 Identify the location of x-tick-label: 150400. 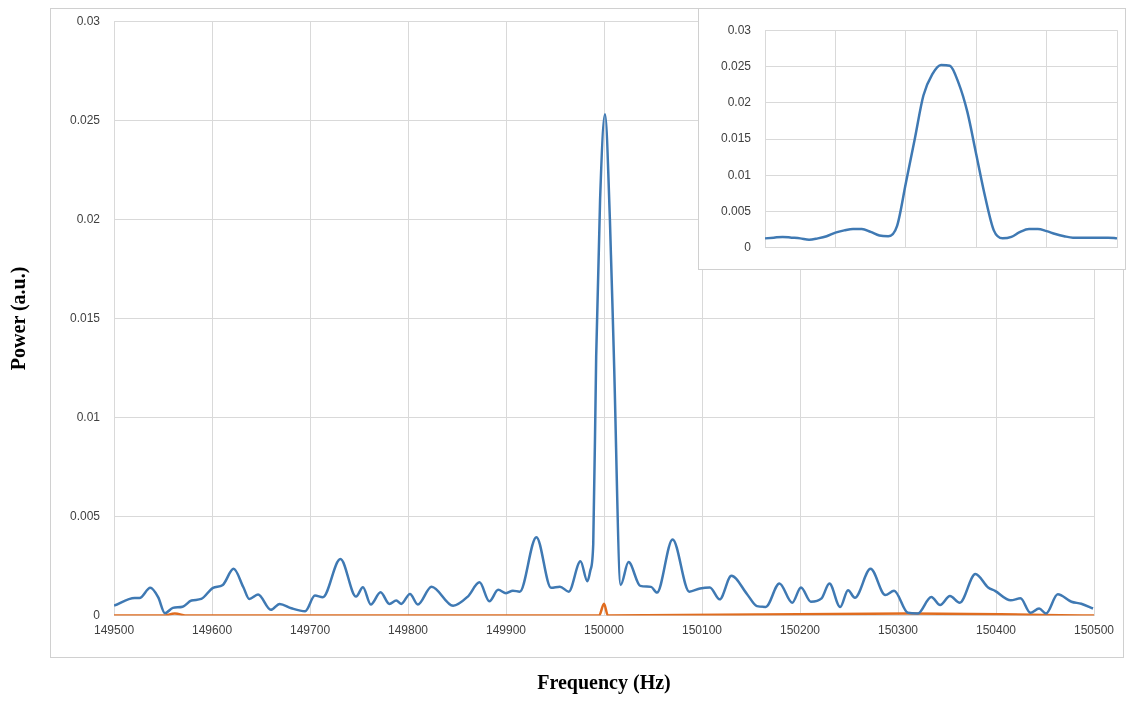
(996, 630).